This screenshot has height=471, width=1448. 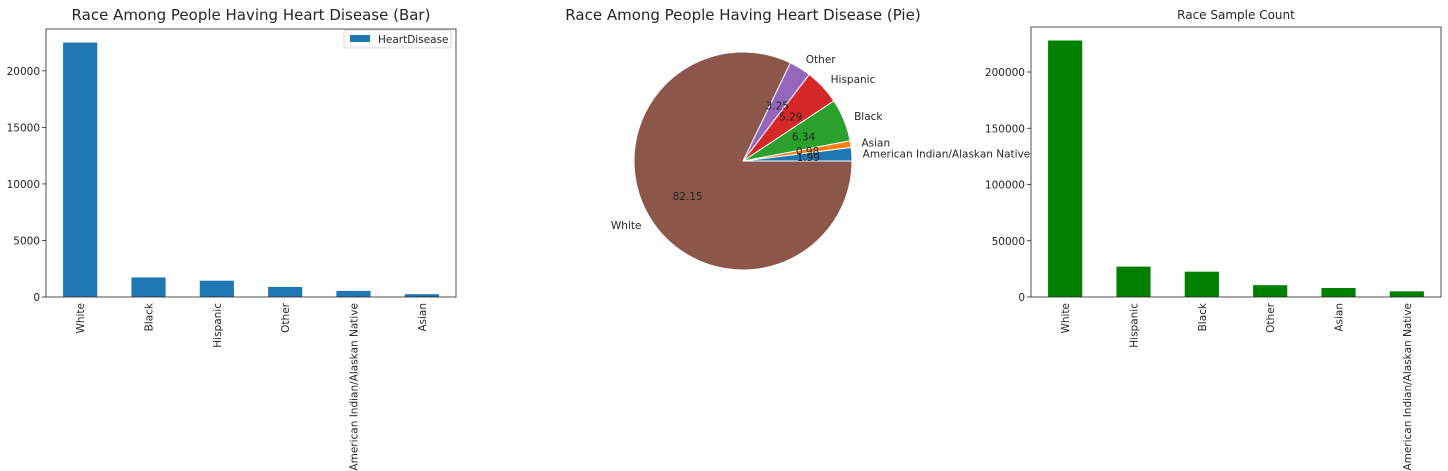 What do you see at coordinates (804, 137) in the screenshot?
I see `pie-percent-label: 6.34` at bounding box center [804, 137].